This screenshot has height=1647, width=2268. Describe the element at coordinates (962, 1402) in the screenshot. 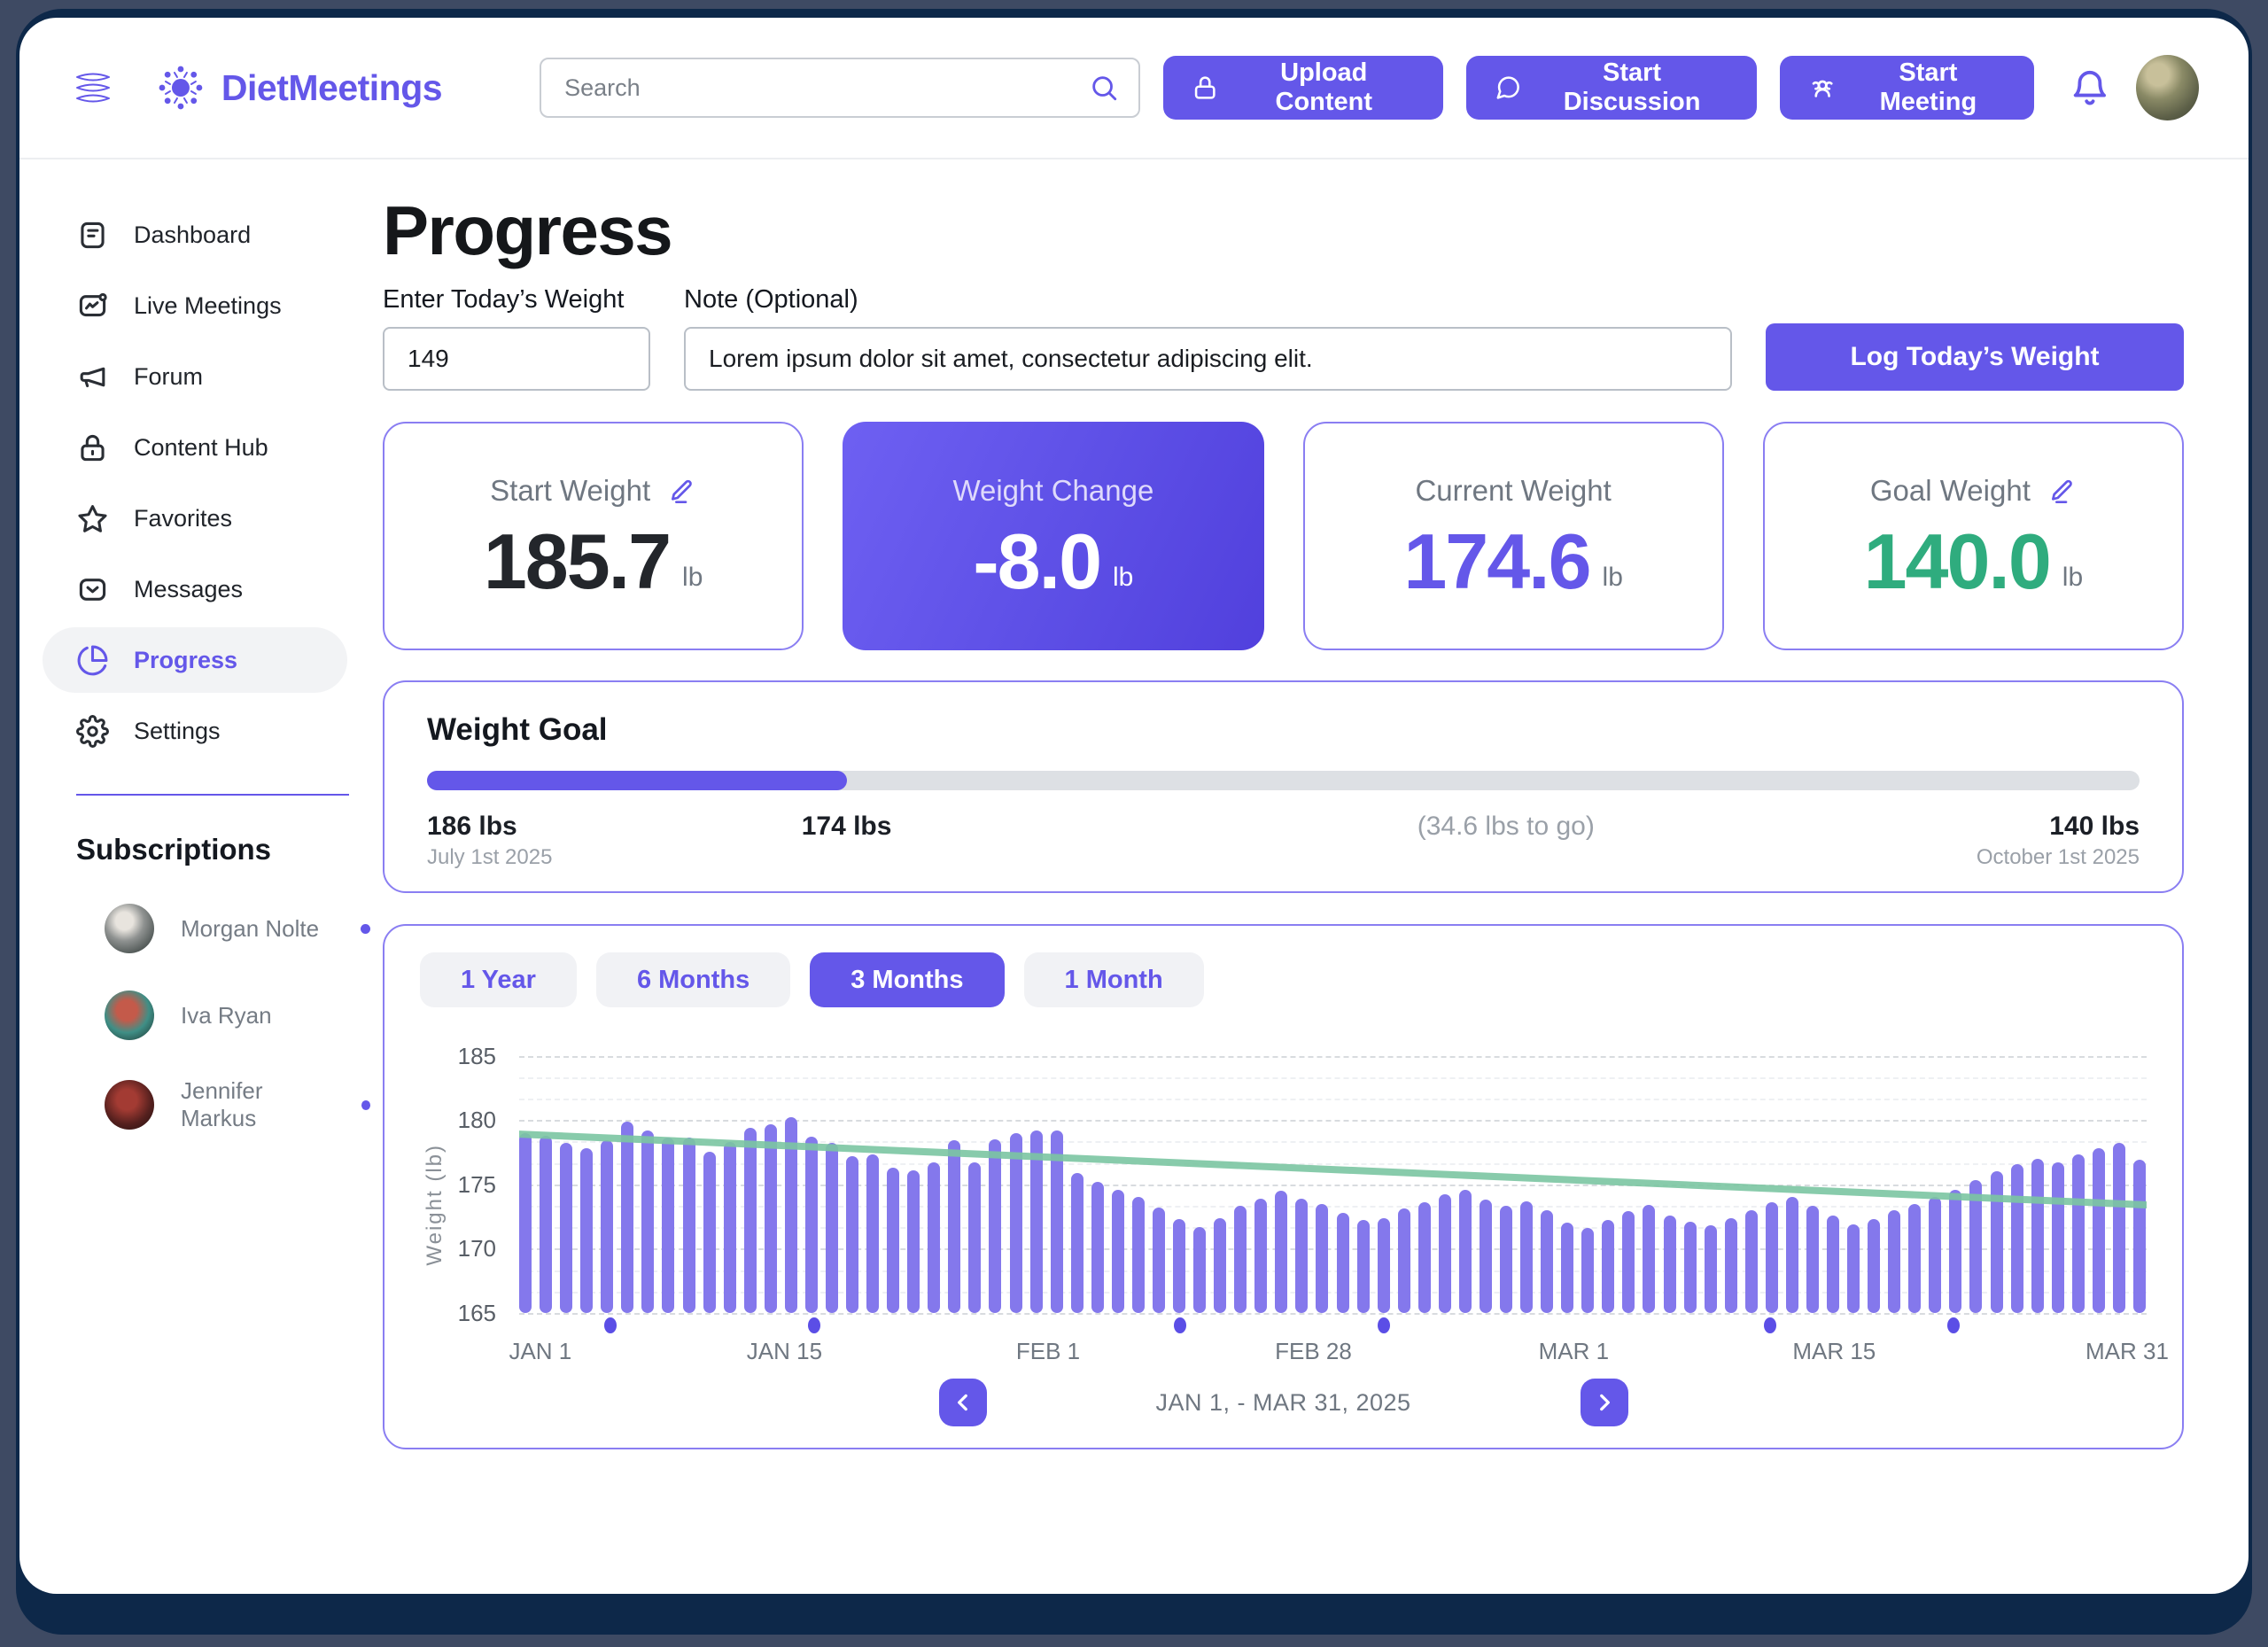

I see `previous-range-button` at that location.